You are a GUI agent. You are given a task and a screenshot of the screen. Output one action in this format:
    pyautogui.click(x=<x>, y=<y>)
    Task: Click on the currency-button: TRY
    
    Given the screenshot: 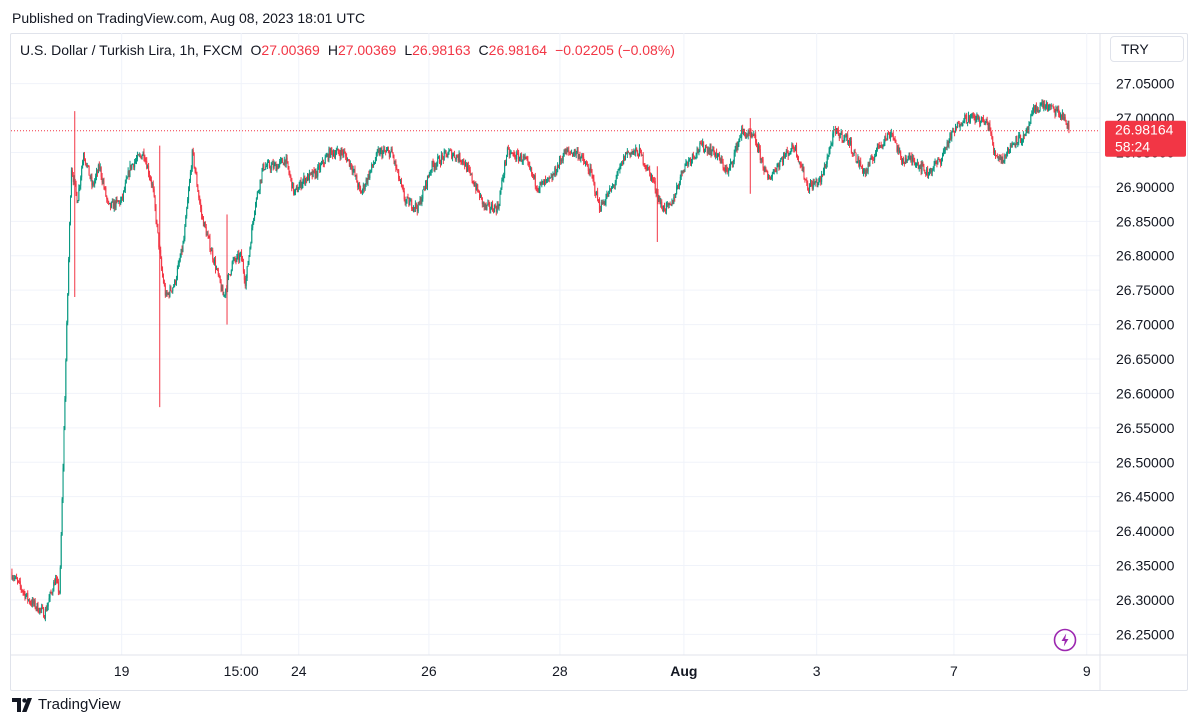 What is the action you would take?
    pyautogui.click(x=1147, y=49)
    